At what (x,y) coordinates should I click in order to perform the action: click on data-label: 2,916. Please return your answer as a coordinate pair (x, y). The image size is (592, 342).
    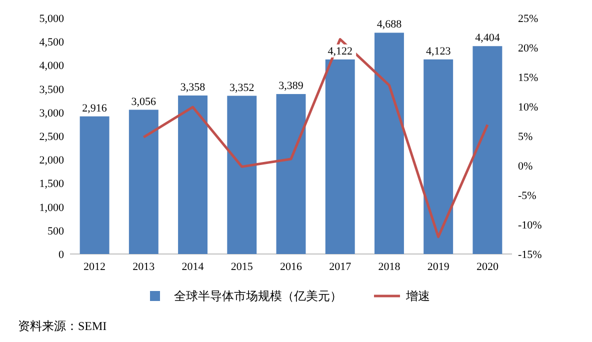
    Looking at the image, I should click on (95, 108).